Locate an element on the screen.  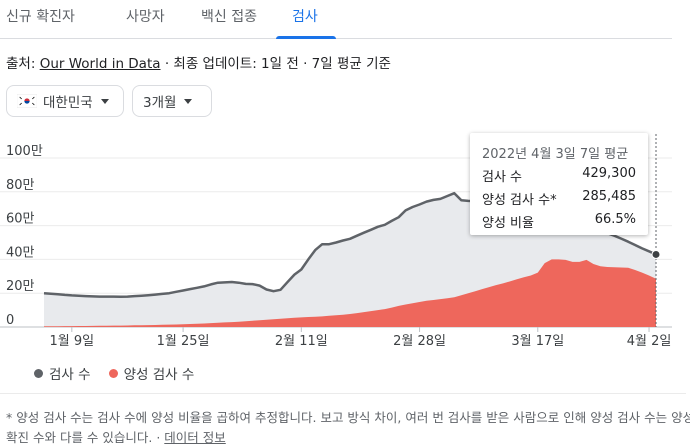
legend-dot-positive is located at coordinates (113, 373).